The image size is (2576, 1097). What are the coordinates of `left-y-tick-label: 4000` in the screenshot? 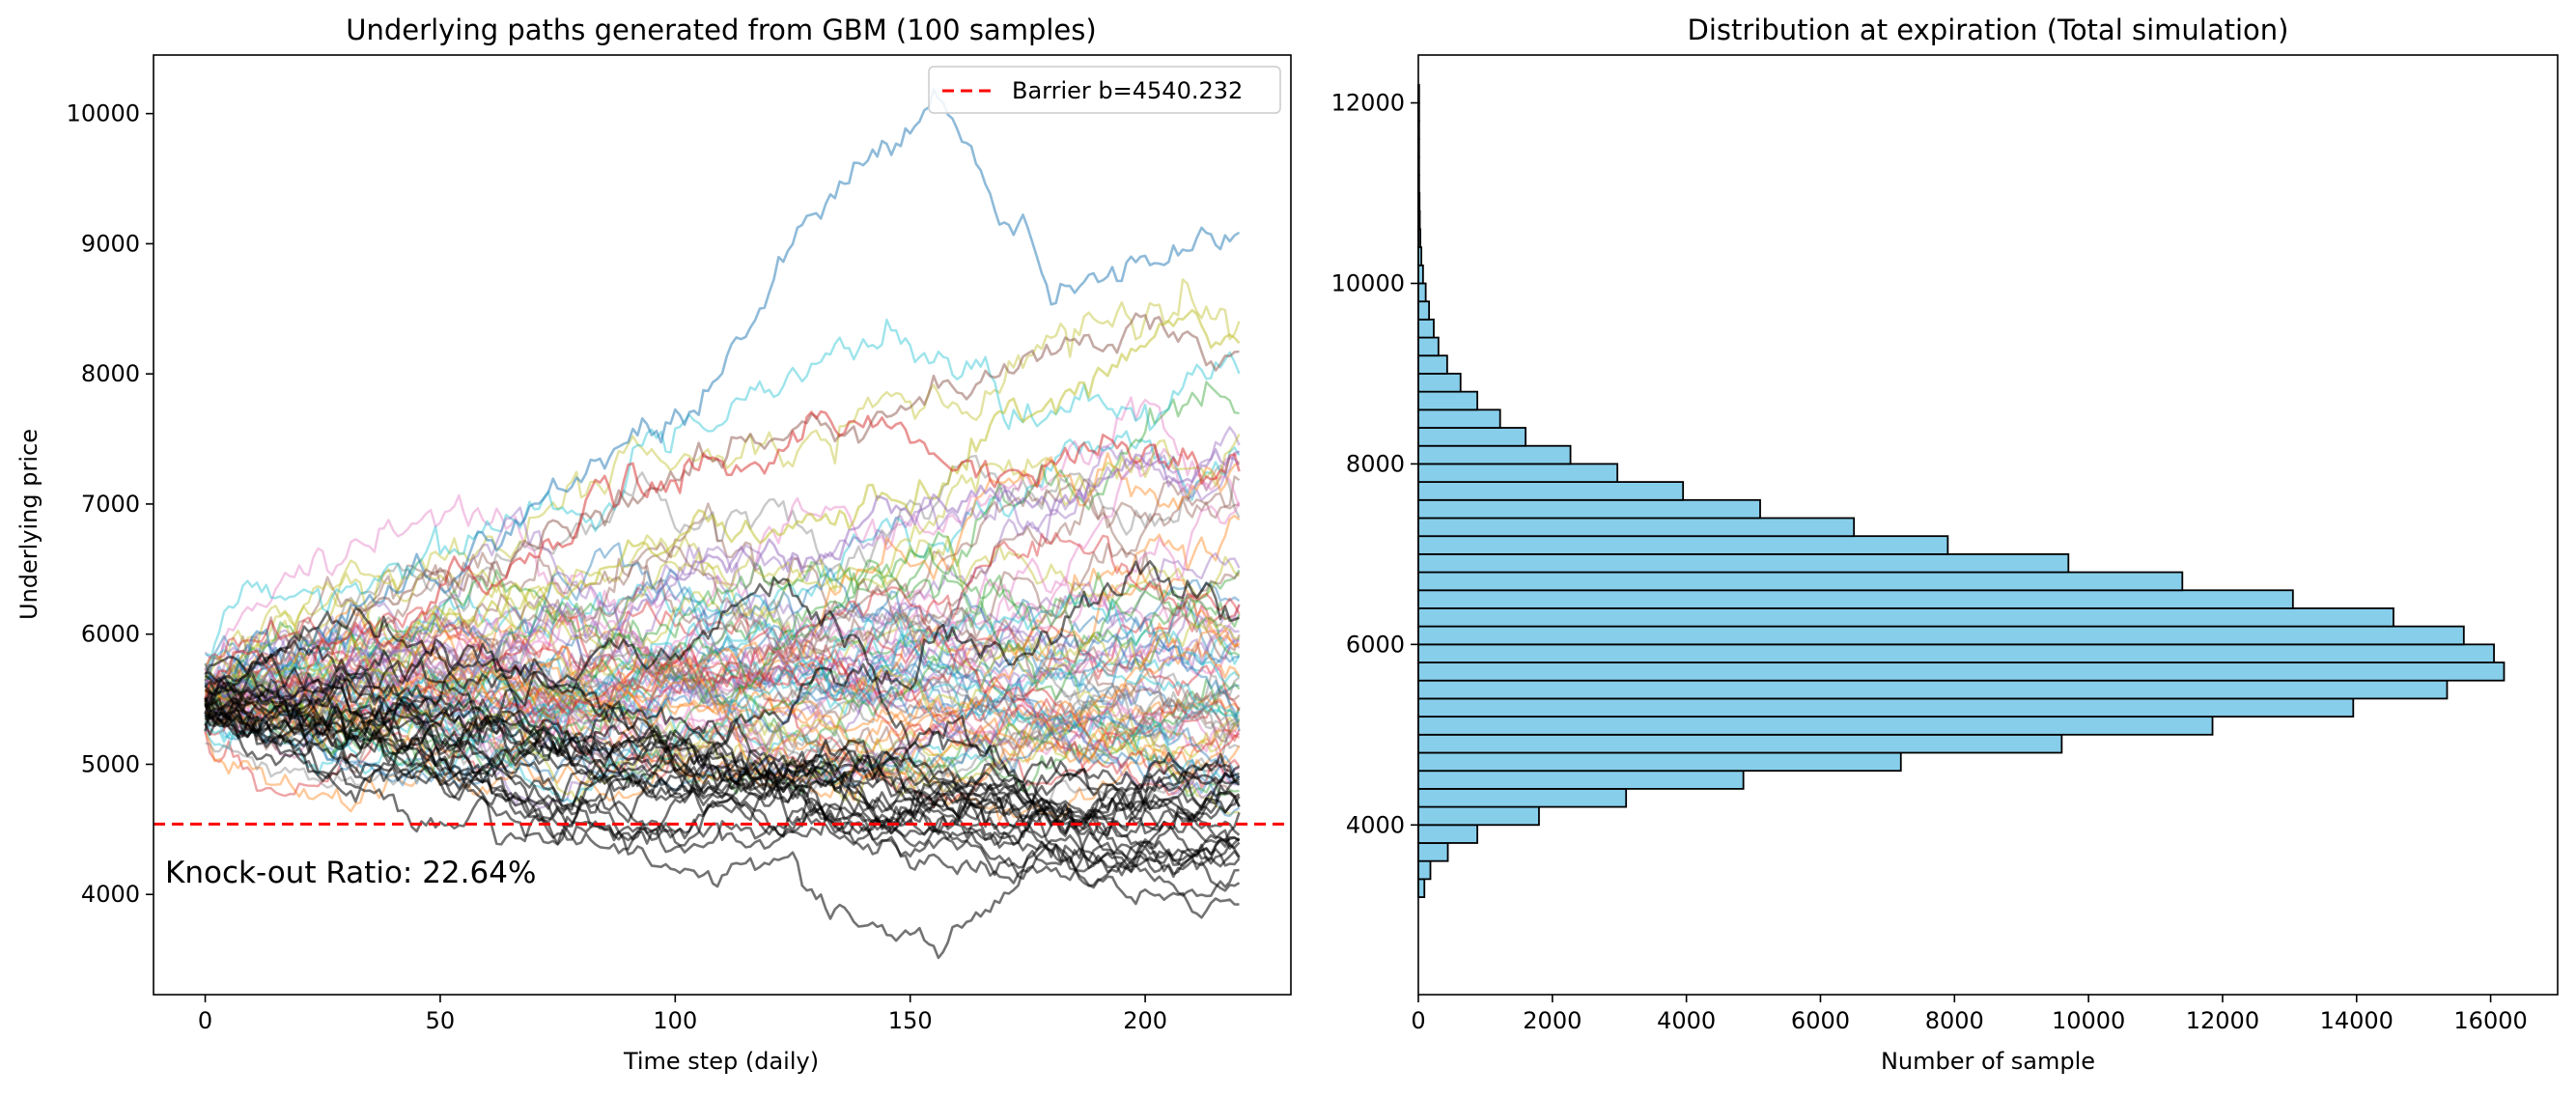 It's located at (111, 894).